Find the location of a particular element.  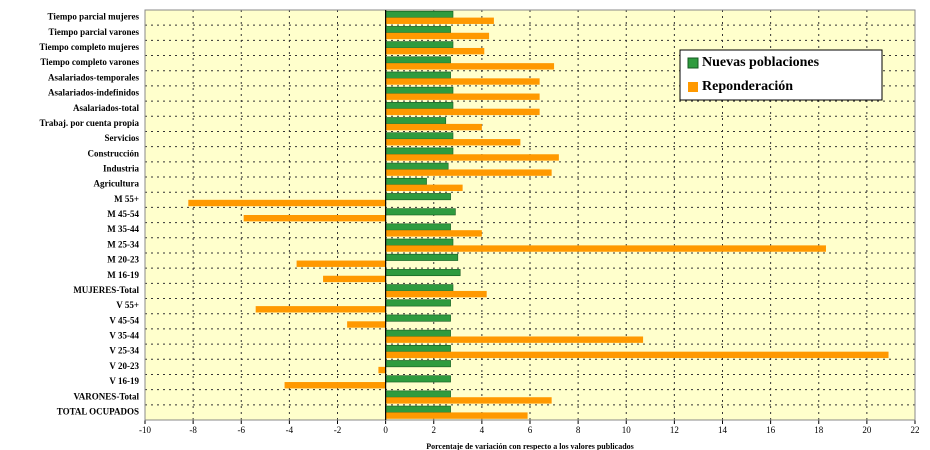

legend-box is located at coordinates (781, 75).